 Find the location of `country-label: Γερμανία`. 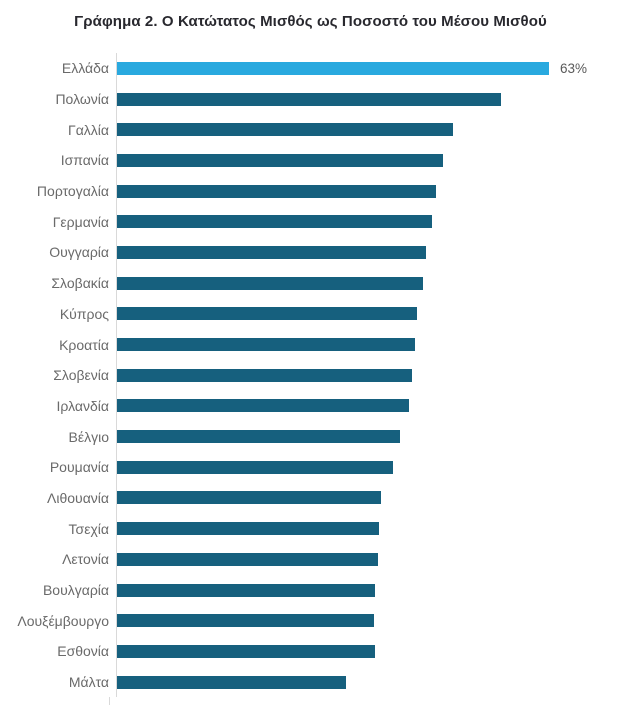

country-label: Γερμανία is located at coordinates (80, 221).